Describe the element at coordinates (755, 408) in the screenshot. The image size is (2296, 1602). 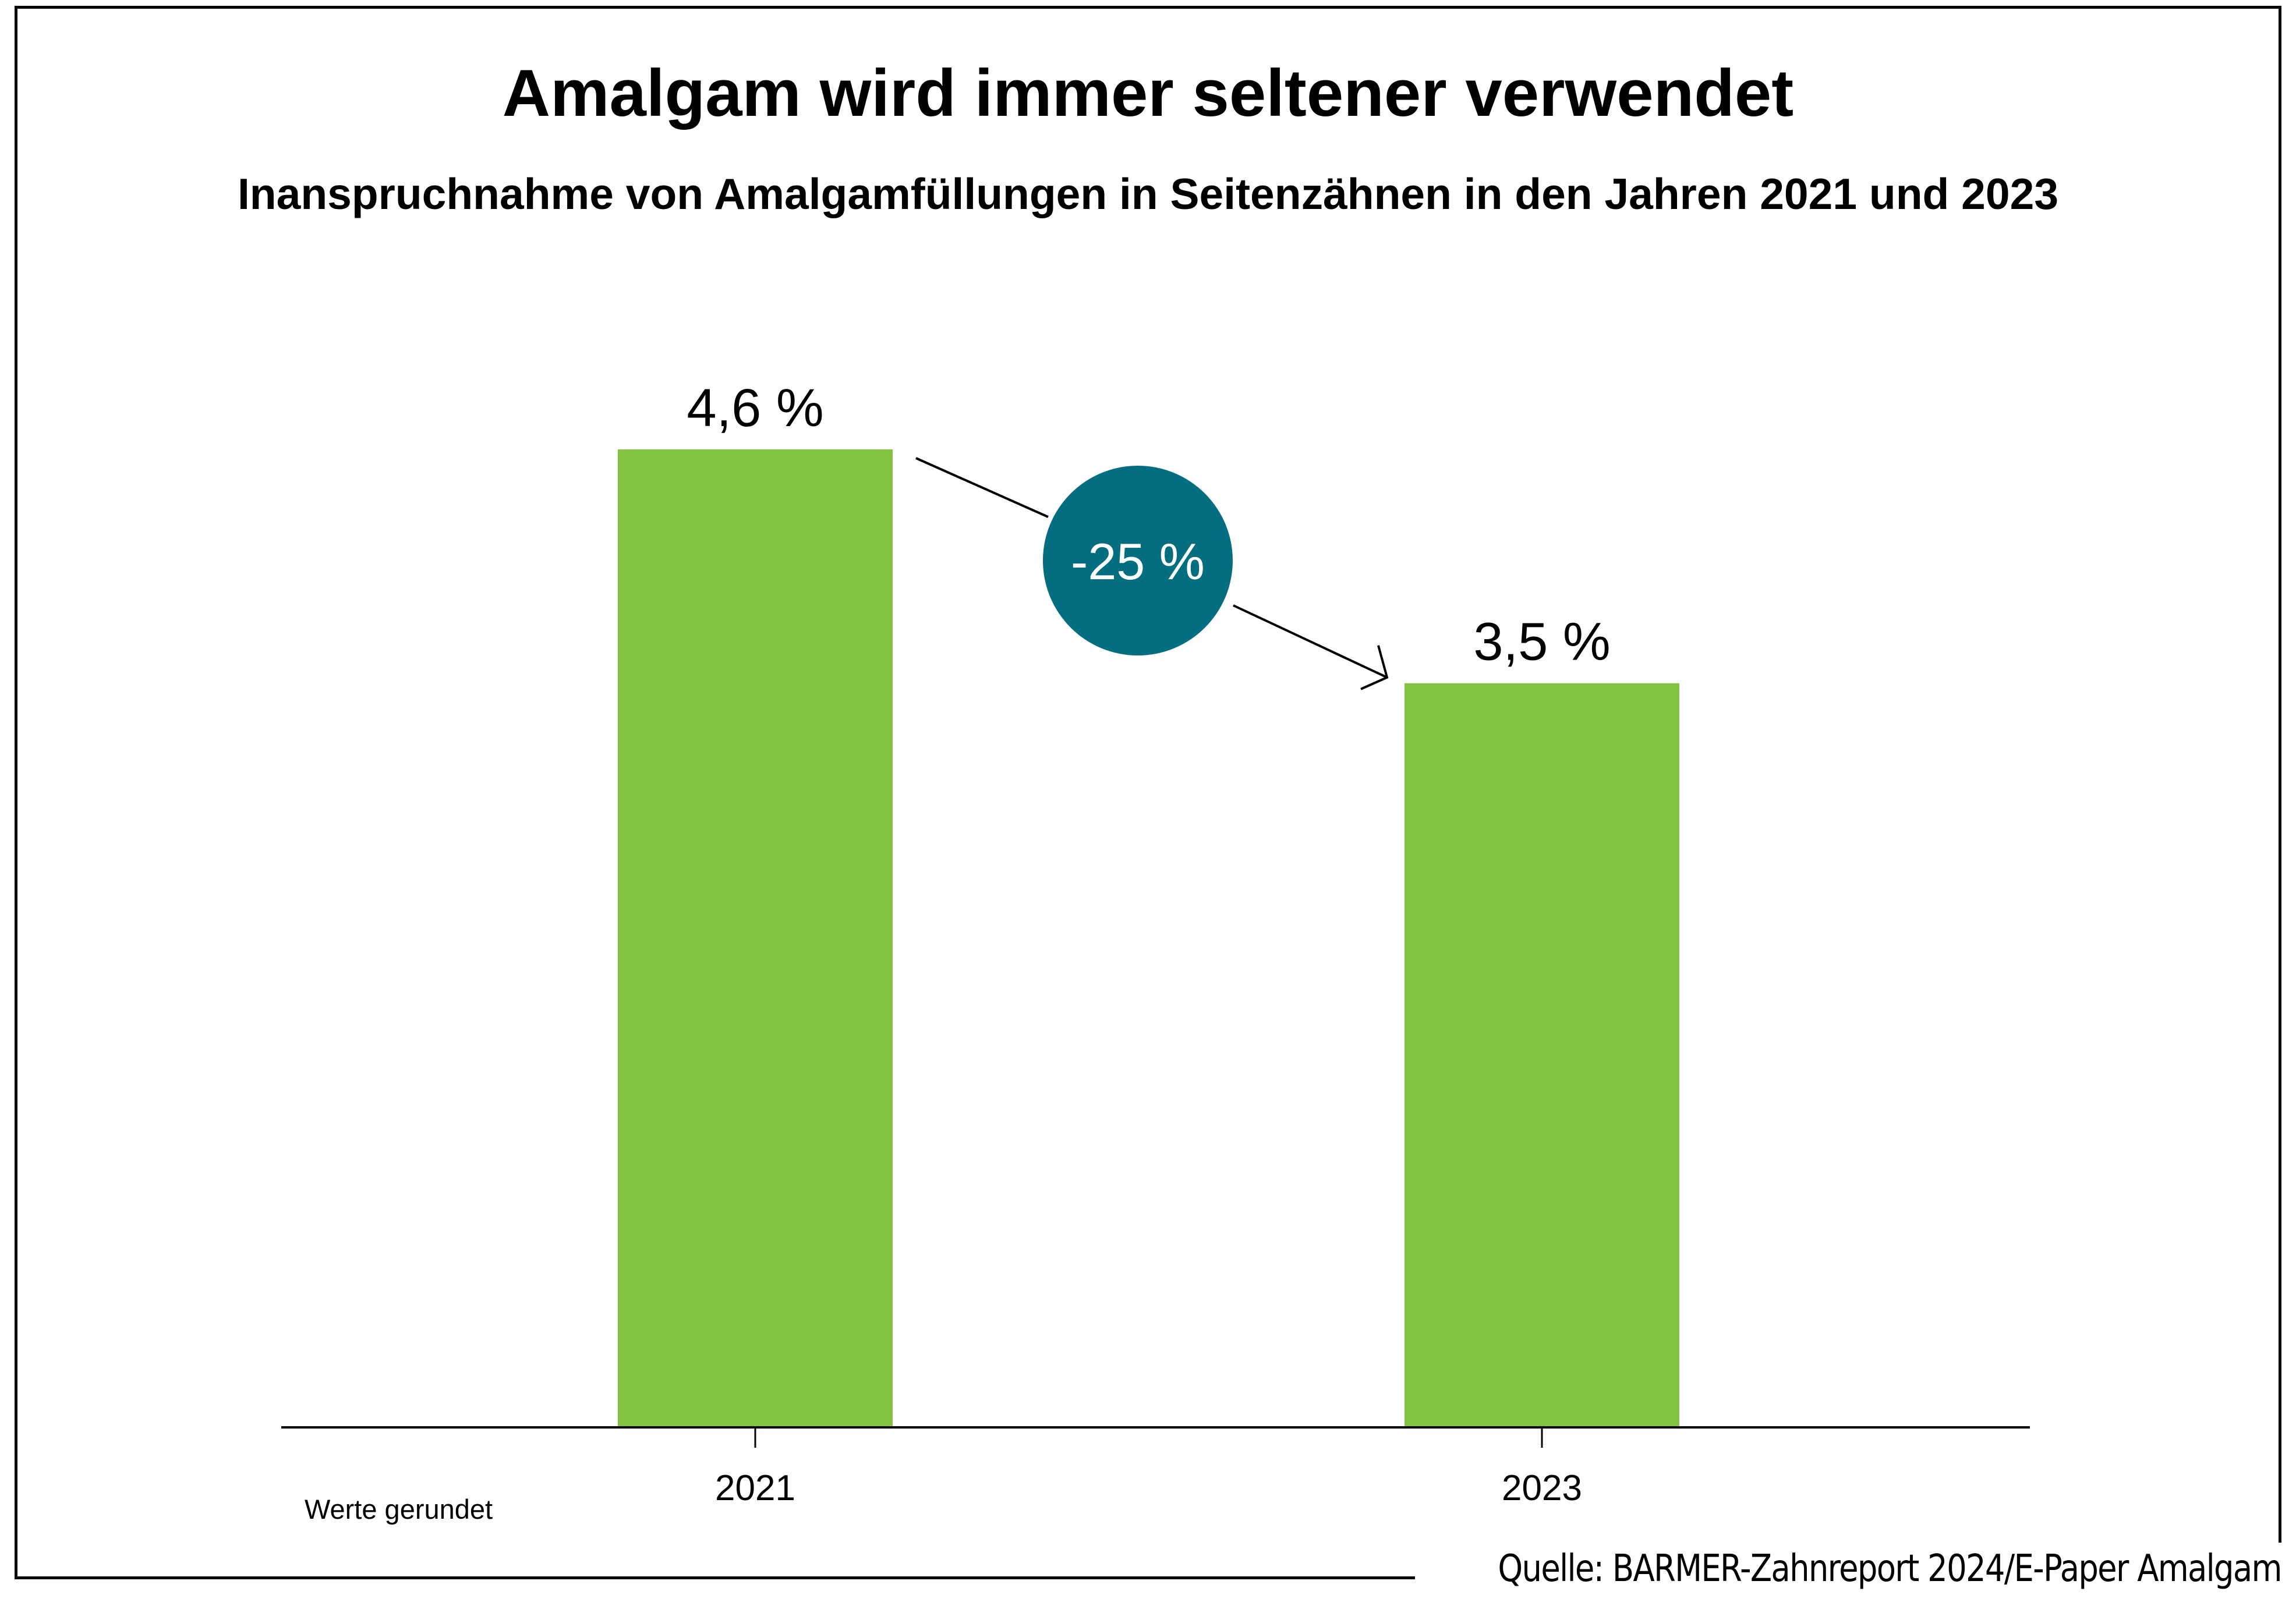
I see `value-label-2021: 4,6 %` at that location.